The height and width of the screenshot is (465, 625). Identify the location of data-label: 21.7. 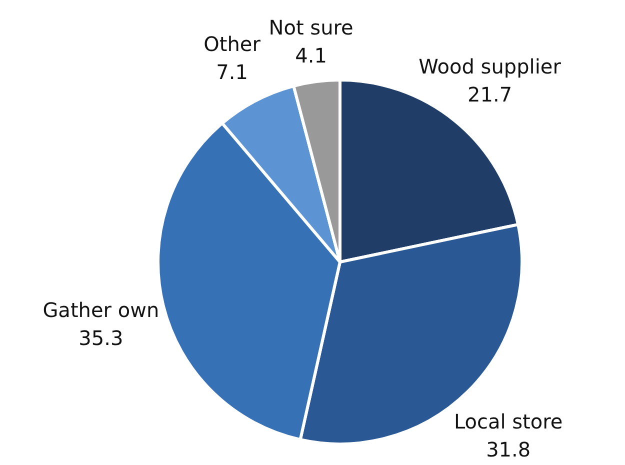
(490, 94).